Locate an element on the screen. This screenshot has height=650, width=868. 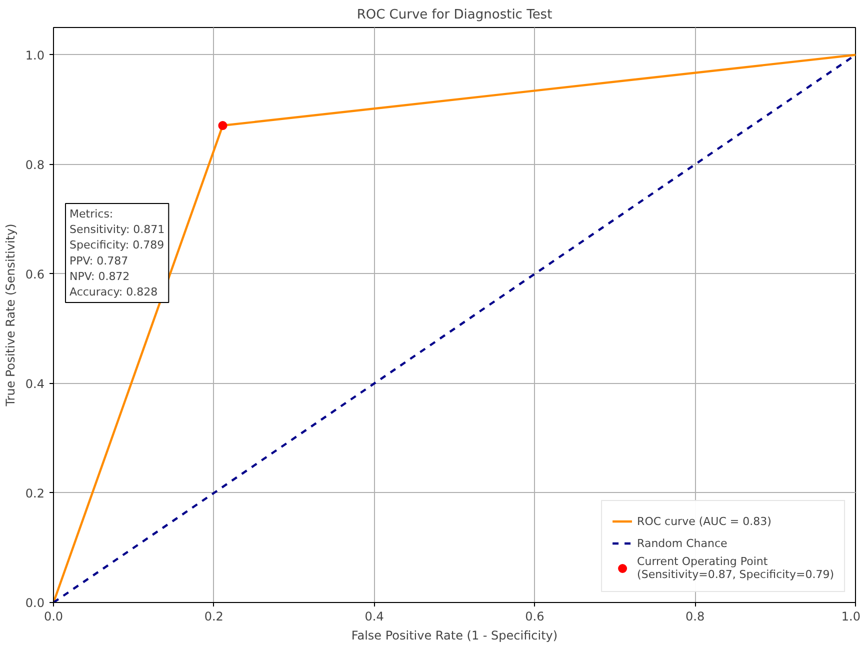
legend-label: Random Chance is located at coordinates (682, 543).